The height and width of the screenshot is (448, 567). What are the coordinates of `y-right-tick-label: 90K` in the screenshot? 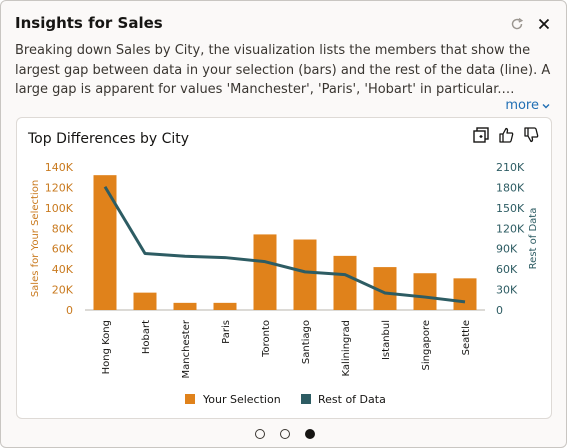 It's located at (507, 249).